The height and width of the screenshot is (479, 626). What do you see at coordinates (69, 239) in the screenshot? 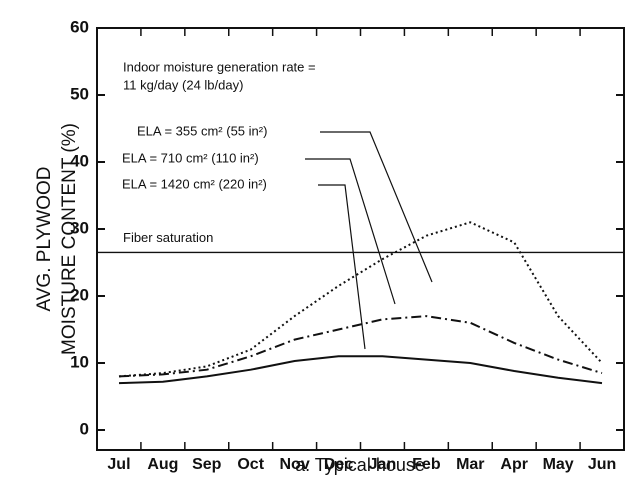
I see `y-axis-label: MOISTURE CONTENT (%)` at bounding box center [69, 239].